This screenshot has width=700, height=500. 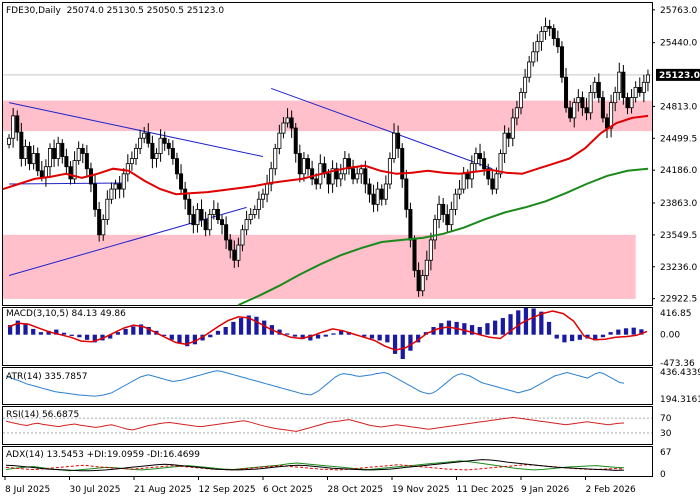 I want to click on current-price-badge, so click(x=678, y=74).